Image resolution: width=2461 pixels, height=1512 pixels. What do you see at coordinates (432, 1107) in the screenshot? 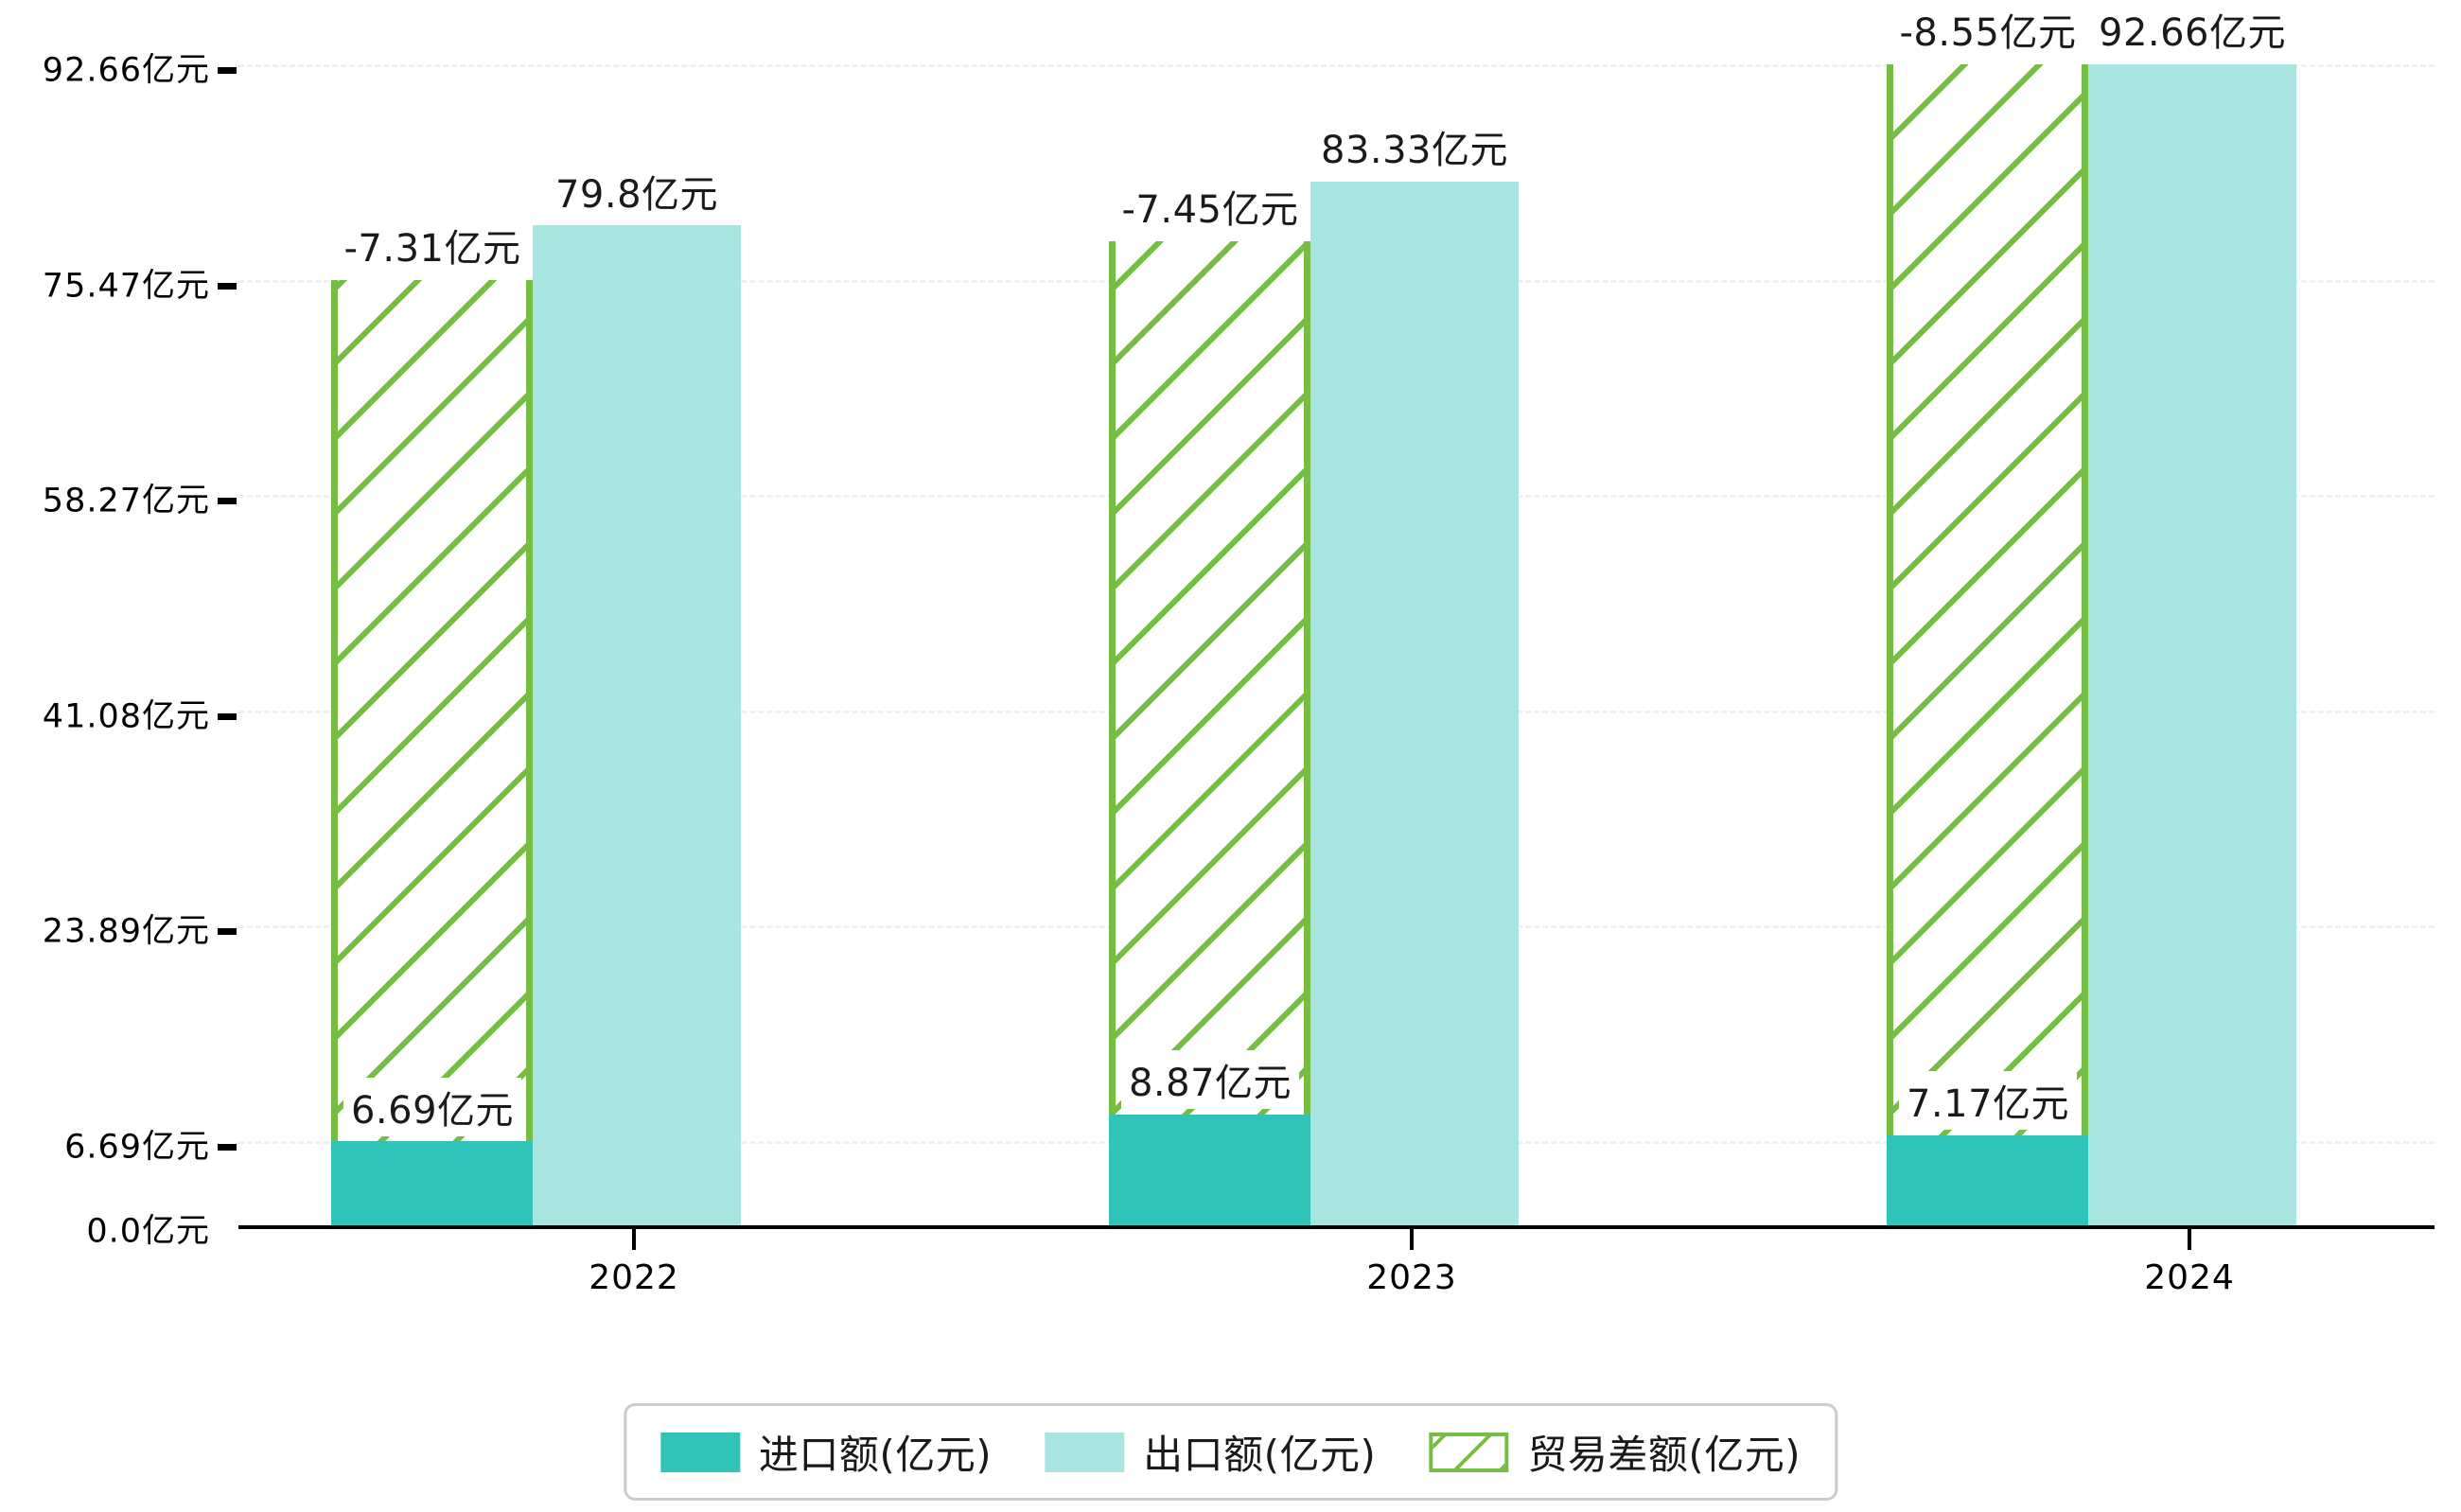
I see `bar-label-import-2022: 6.69亿元` at bounding box center [432, 1107].